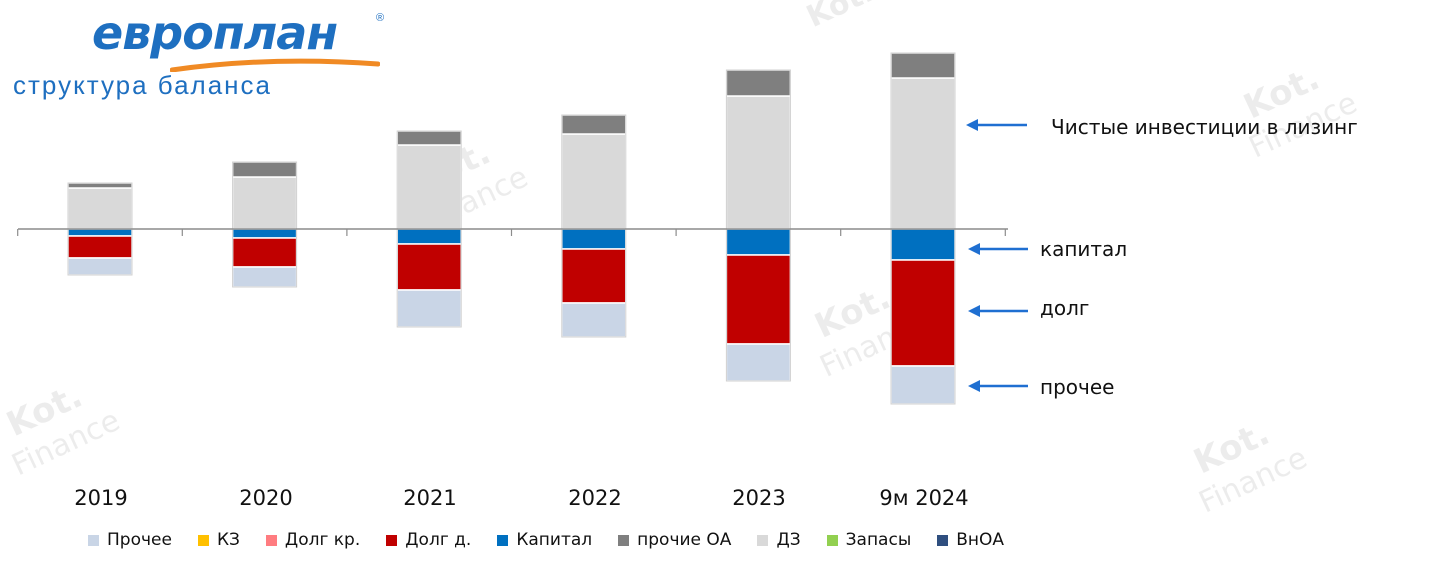  What do you see at coordinates (758, 83) in the screenshot?
I see `bar-segment-прочие-оа-2023` at bounding box center [758, 83].